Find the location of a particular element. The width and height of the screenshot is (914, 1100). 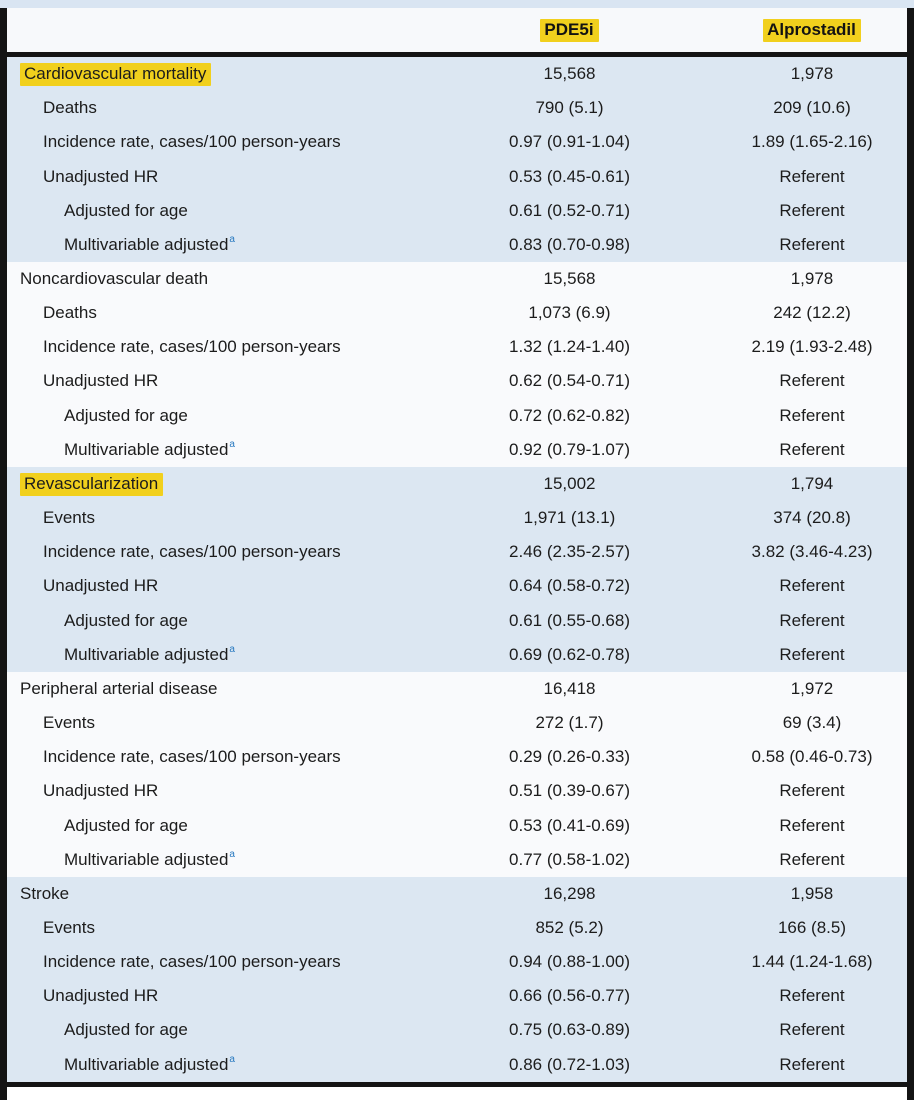

cell-pde5i-value: 790 (5.1) is located at coordinates (569, 108).